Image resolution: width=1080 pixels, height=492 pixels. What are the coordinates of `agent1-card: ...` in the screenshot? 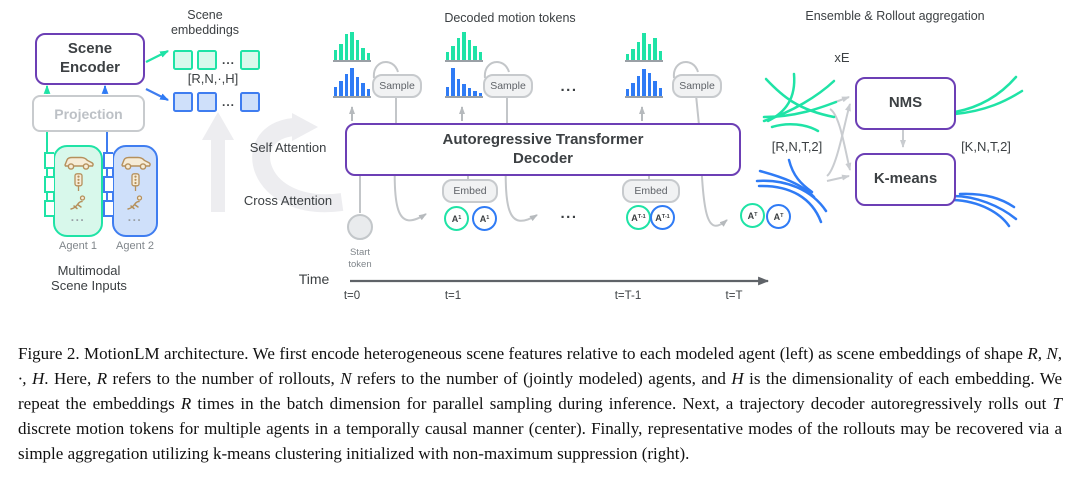 It's located at (78, 191).